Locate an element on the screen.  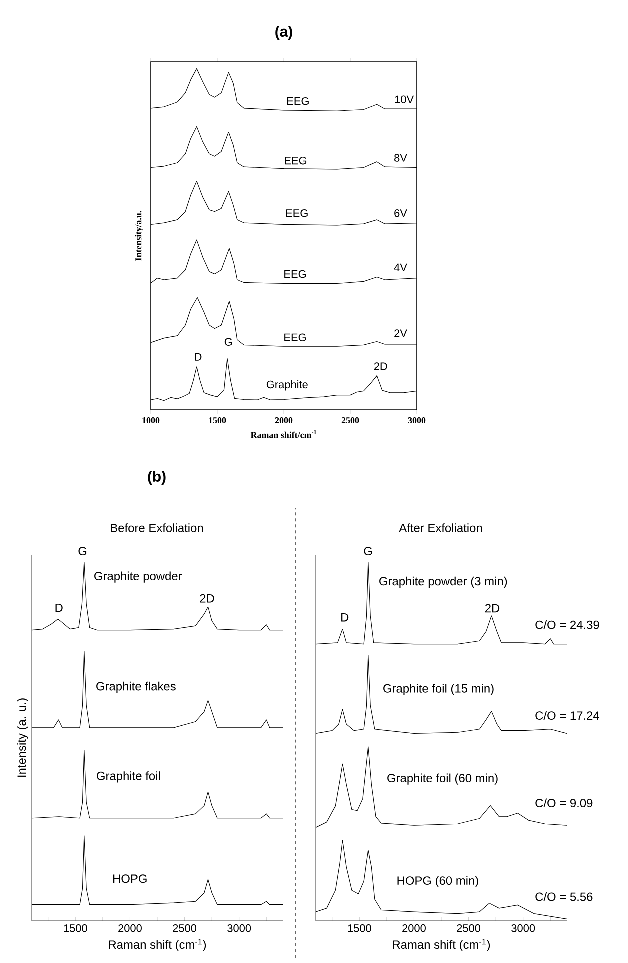
annotation: C/O = 5.56 is located at coordinates (564, 897).